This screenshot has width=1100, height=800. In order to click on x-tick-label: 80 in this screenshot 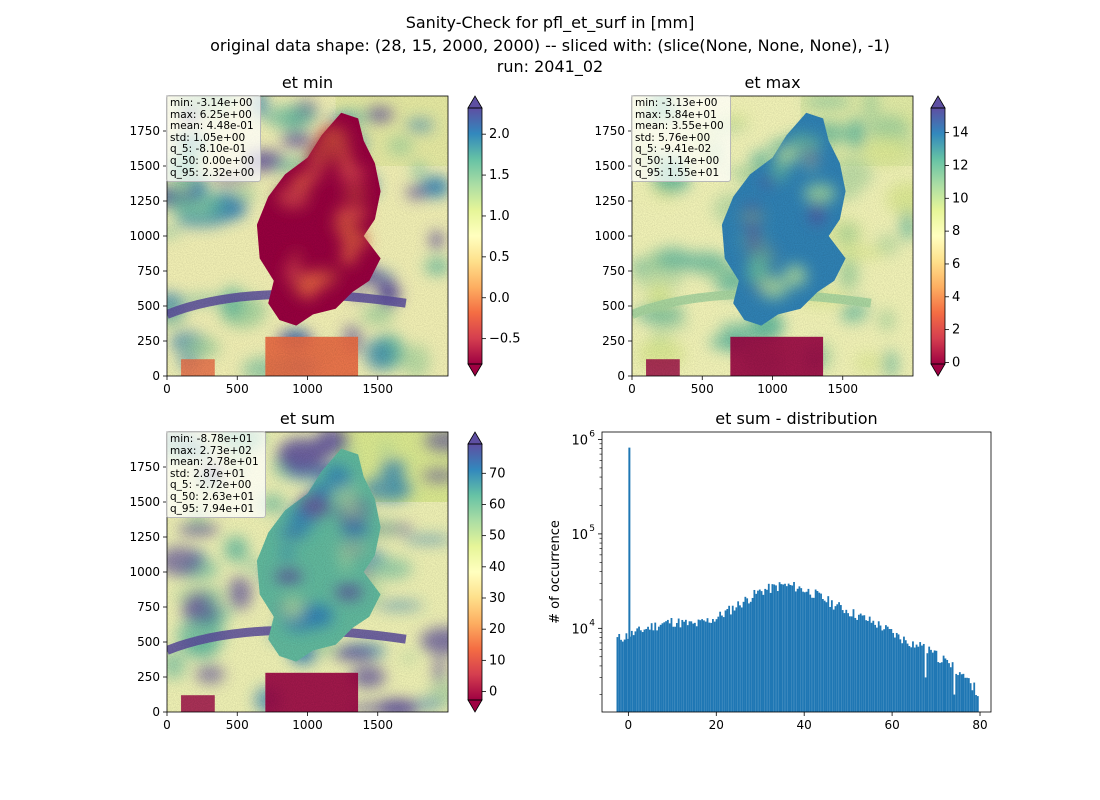, I will do `click(979, 725)`.